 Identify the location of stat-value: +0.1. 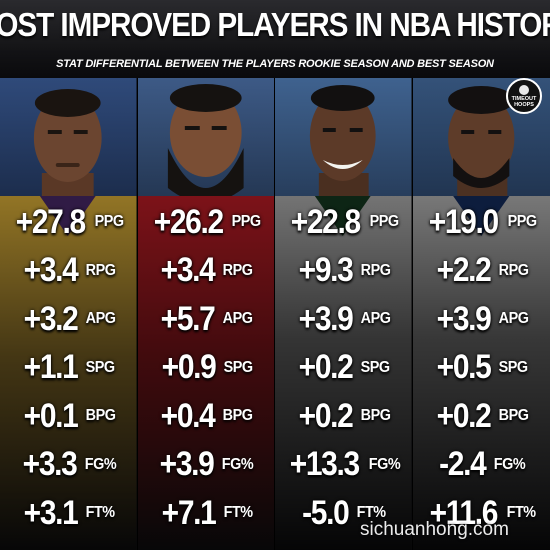
(50, 415).